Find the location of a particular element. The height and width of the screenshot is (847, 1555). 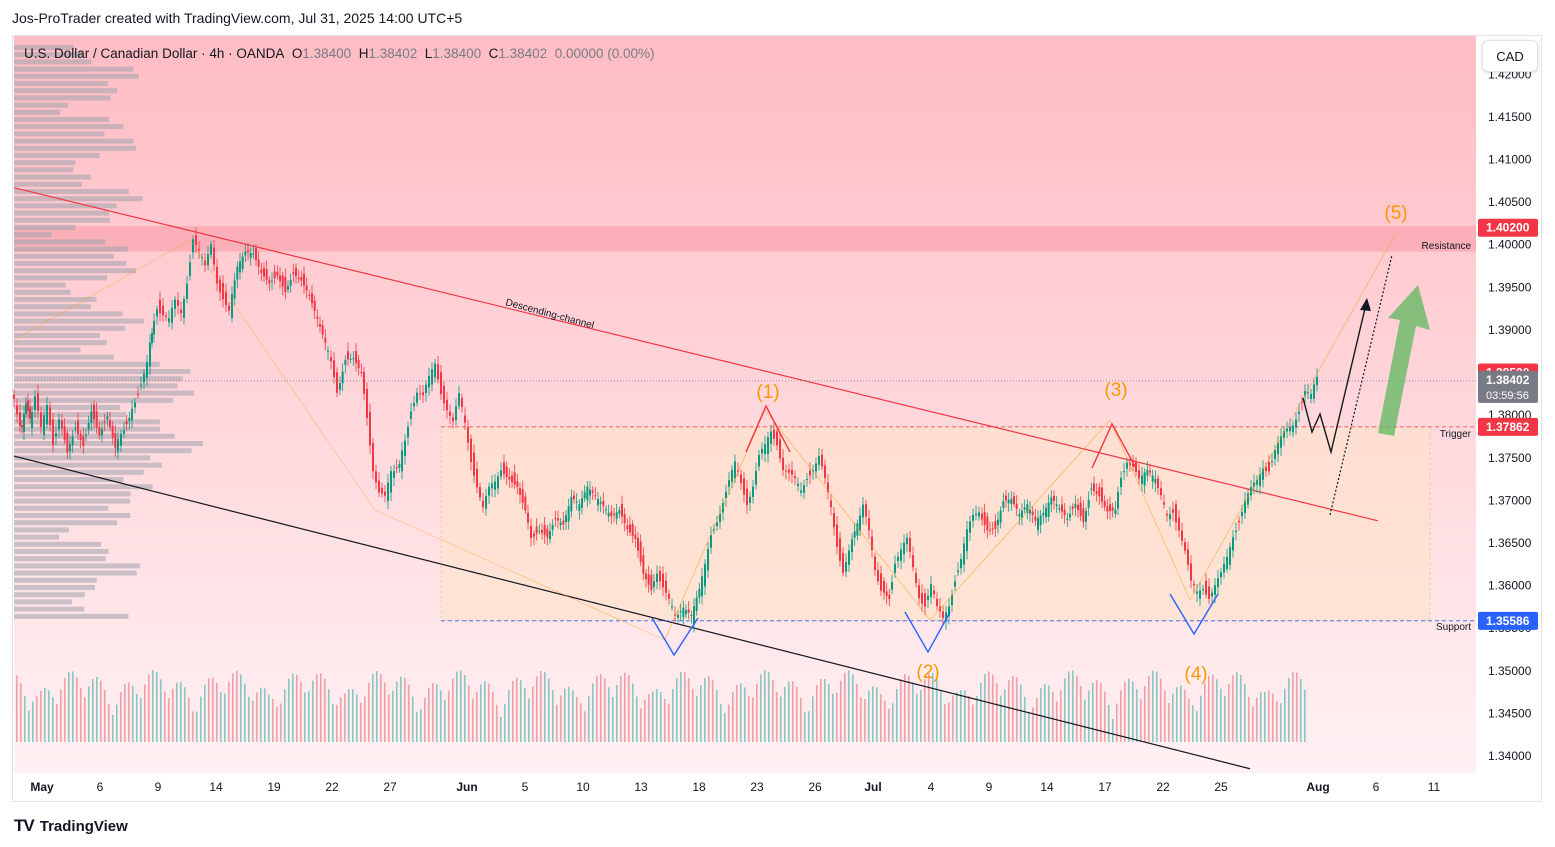

x-tick-label: 6 is located at coordinates (100, 787).